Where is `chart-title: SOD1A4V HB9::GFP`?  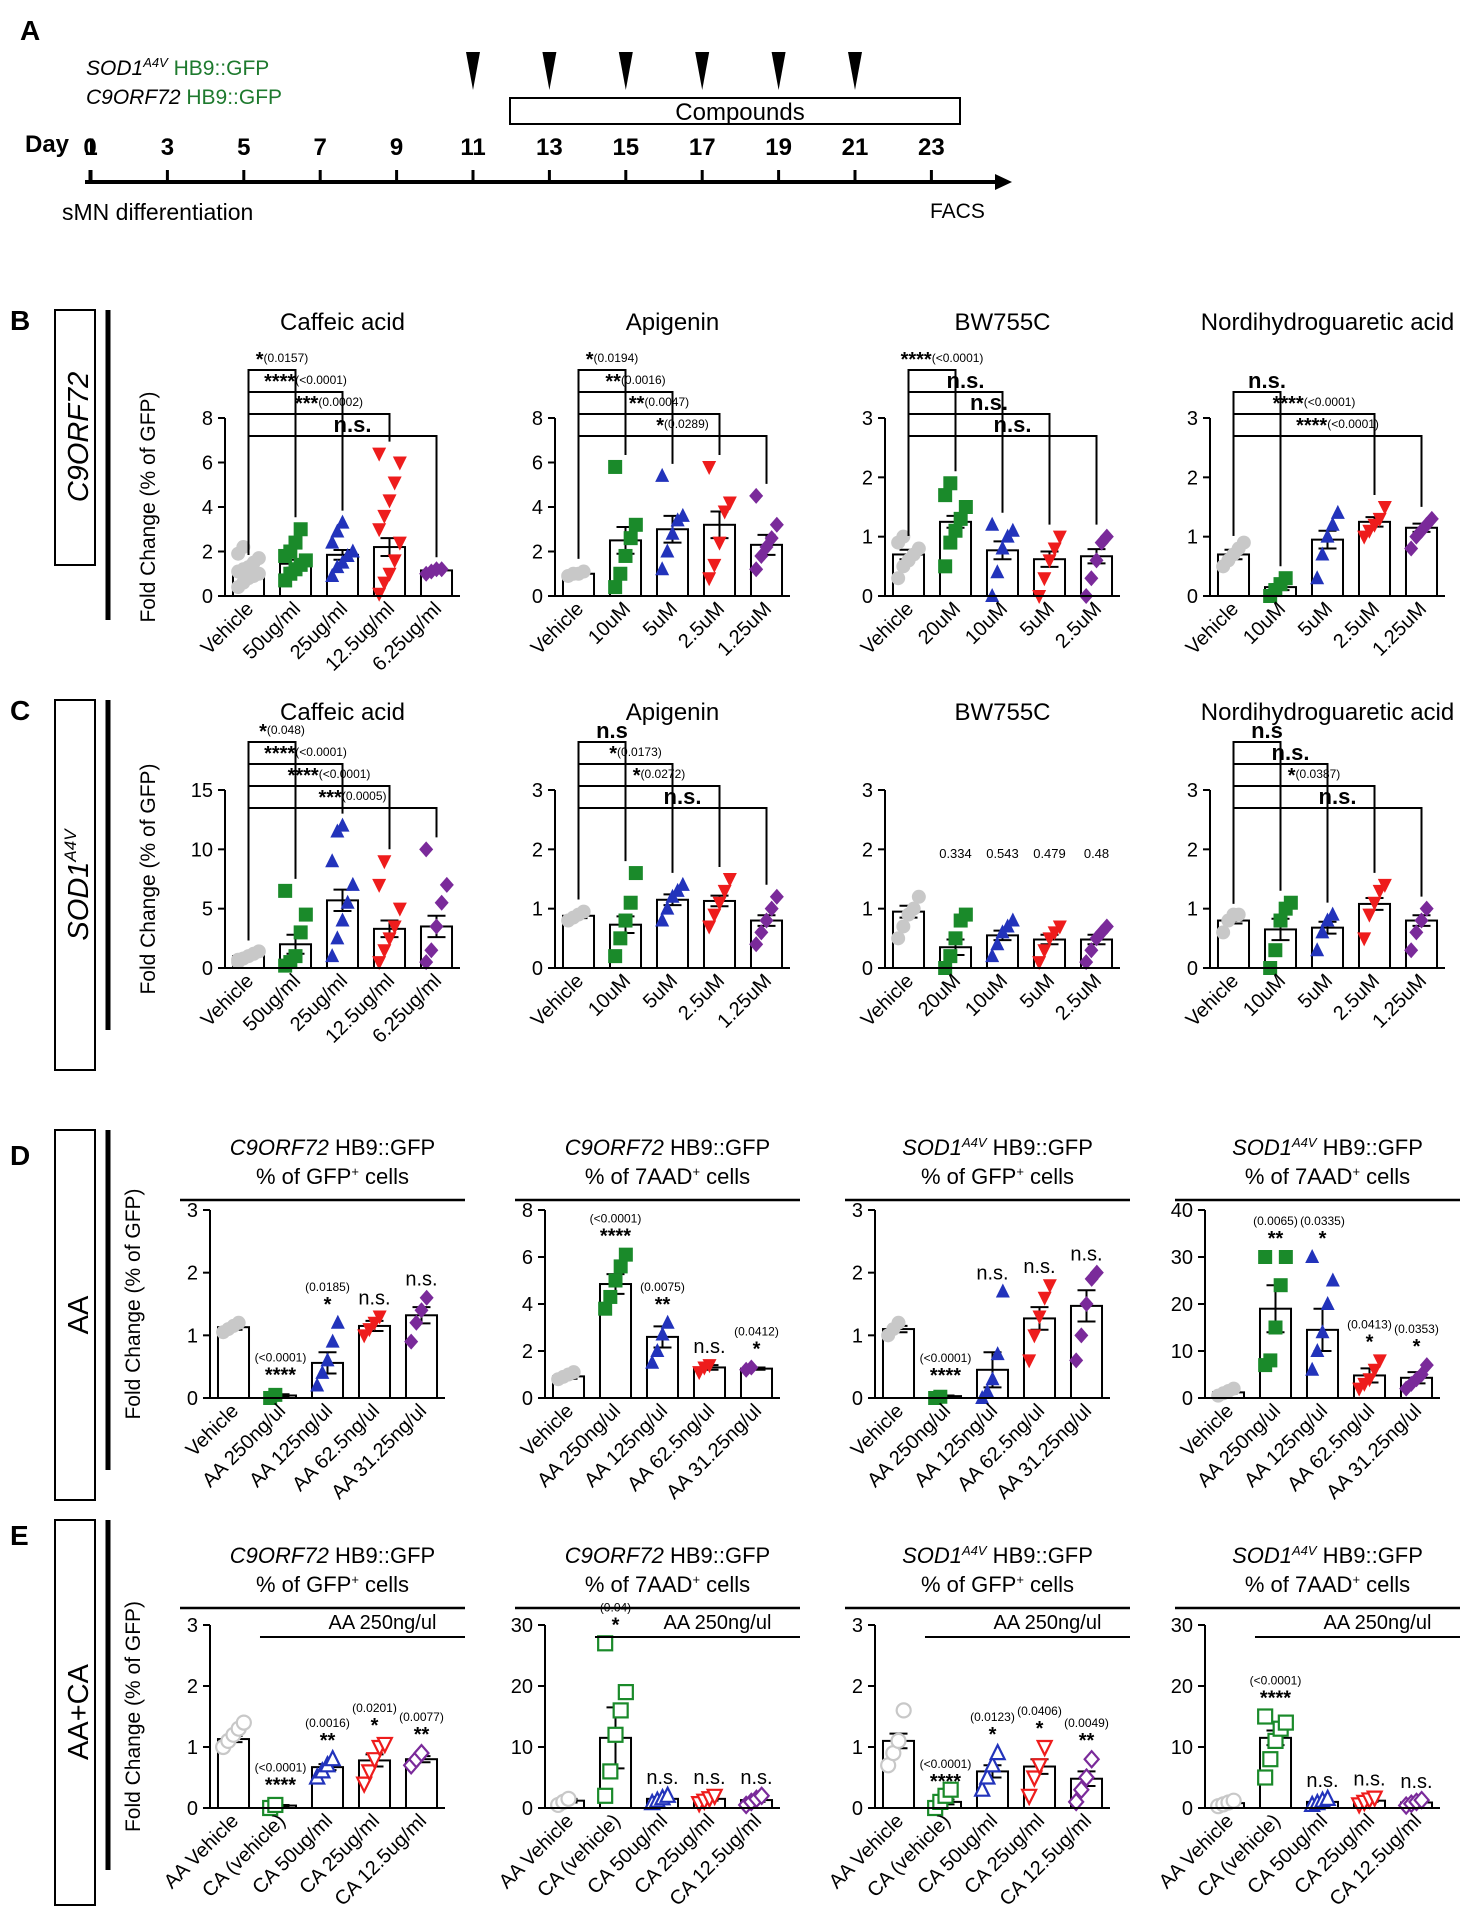
chart-title: SOD1A4V HB9::GFP is located at coordinates (1327, 1147).